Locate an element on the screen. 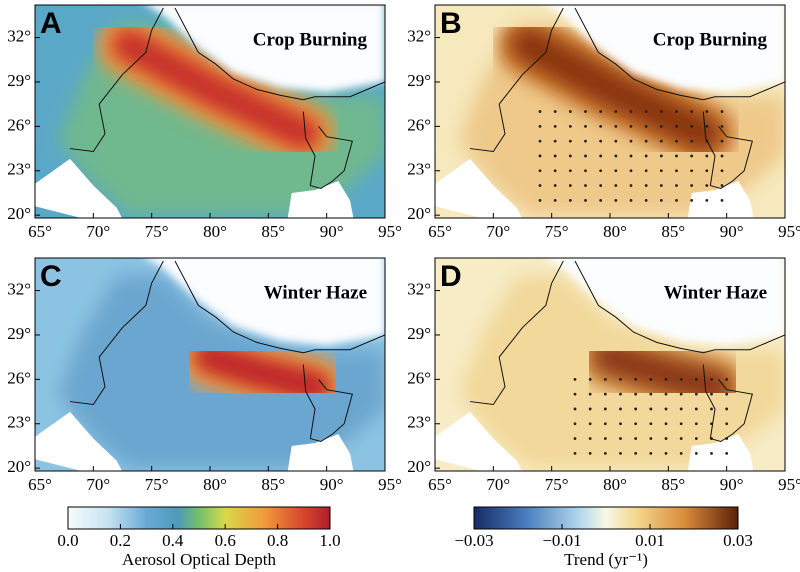 This screenshot has width=800, height=572. colorbar is located at coordinates (606, 518).